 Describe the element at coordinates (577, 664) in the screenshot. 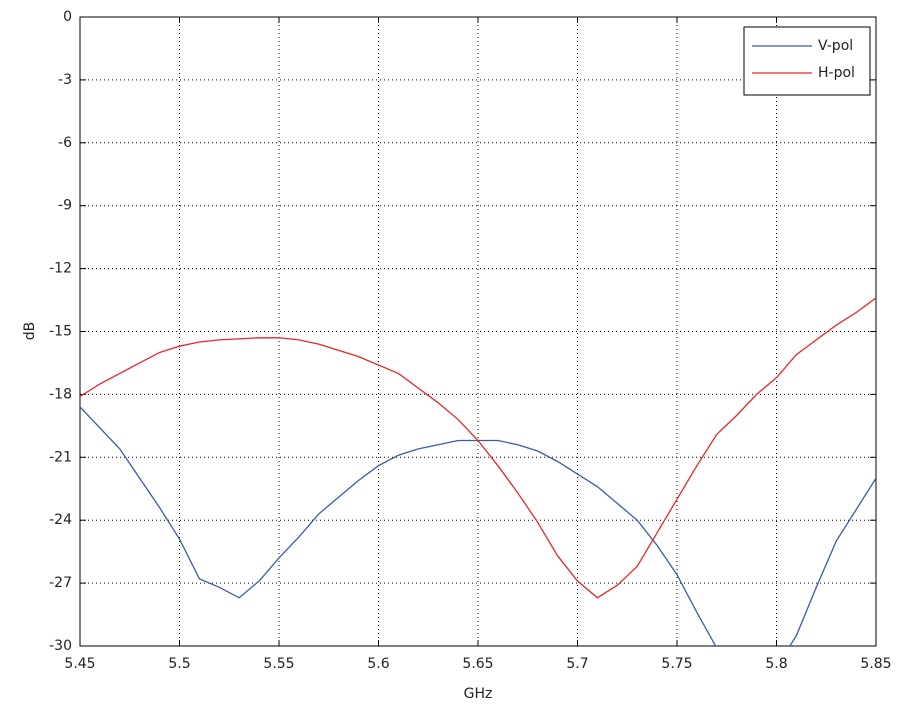

I see `x-tick-label: 5.7` at that location.